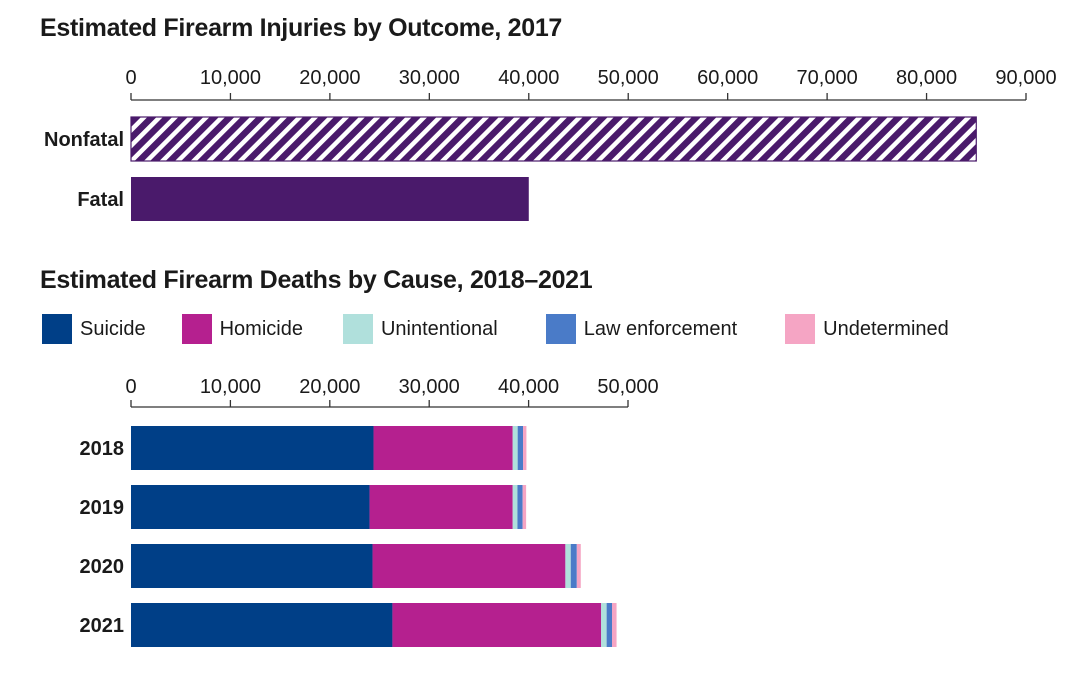 The height and width of the screenshot is (682, 1080). What do you see at coordinates (230, 78) in the screenshot?
I see `injuries-tick-label: 10,000` at bounding box center [230, 78].